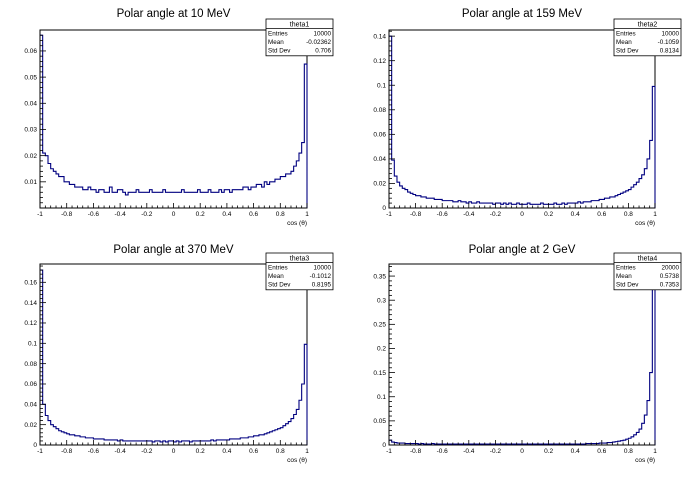  What do you see at coordinates (670, 34) in the screenshot?
I see `stats-value: 10000` at bounding box center [670, 34].